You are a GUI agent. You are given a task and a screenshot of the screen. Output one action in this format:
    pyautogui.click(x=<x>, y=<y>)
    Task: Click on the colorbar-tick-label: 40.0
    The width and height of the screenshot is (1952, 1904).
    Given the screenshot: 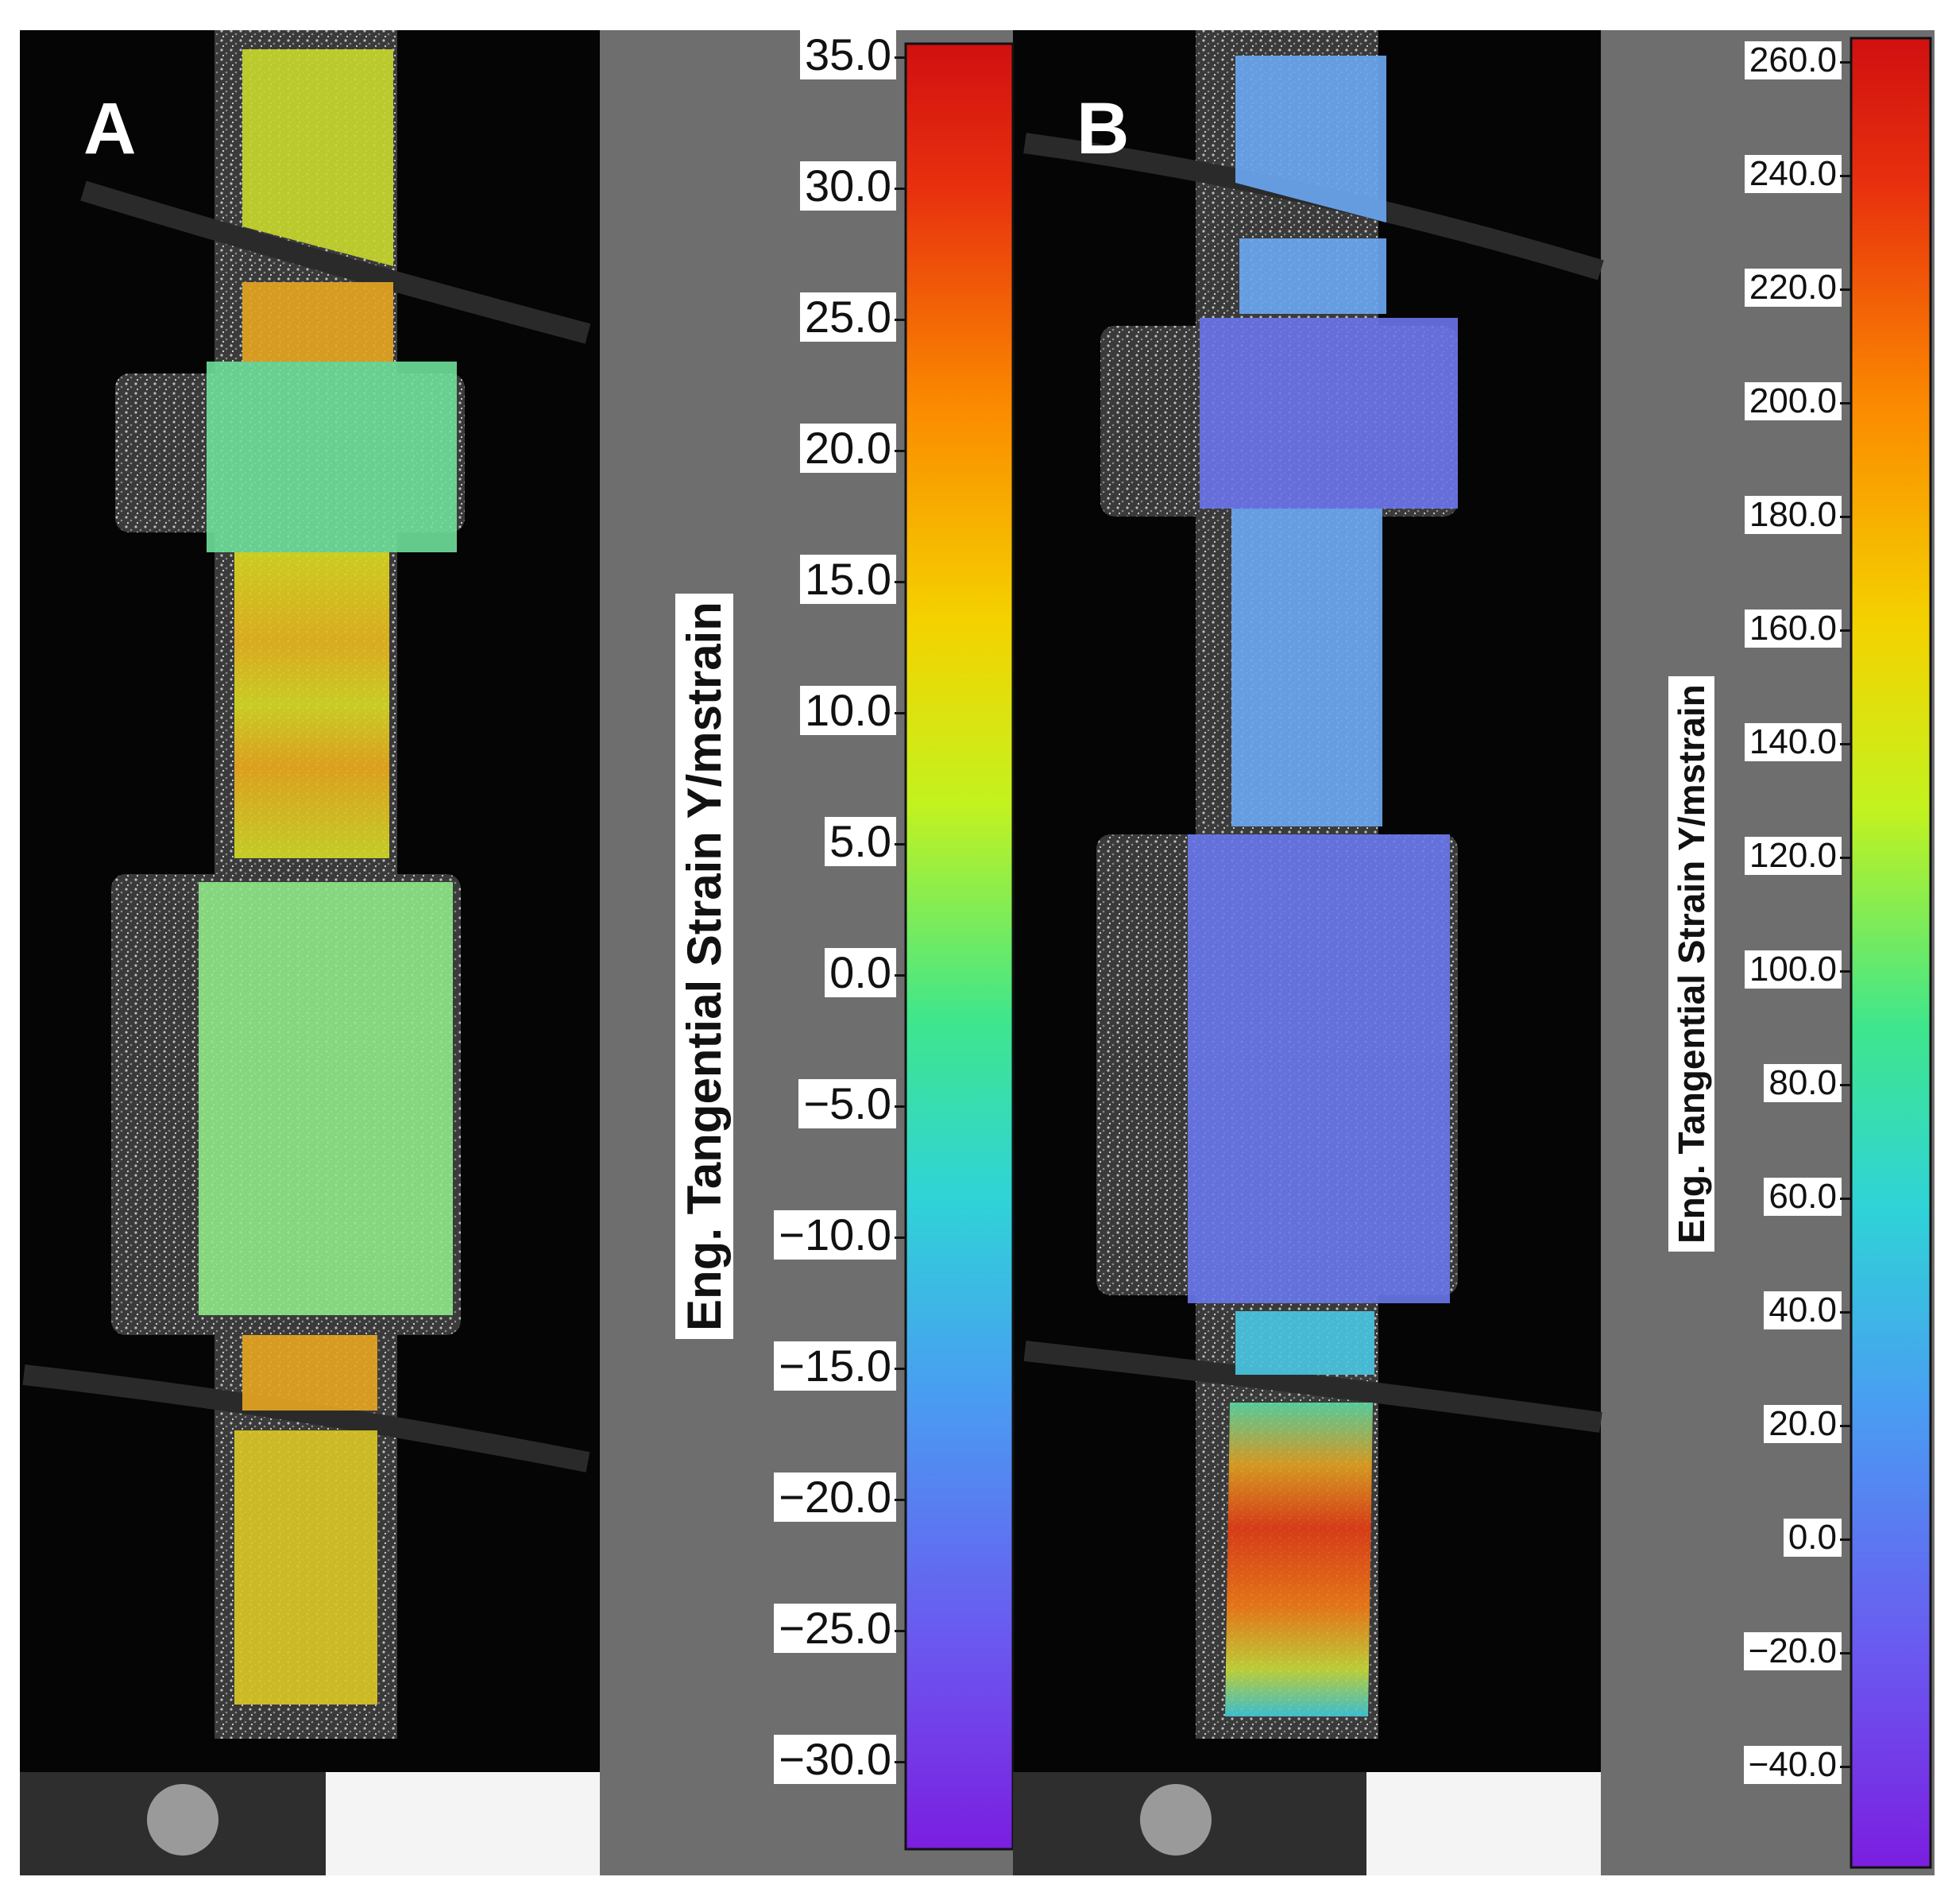 What is the action you would take?
    pyautogui.click(x=1803, y=1310)
    